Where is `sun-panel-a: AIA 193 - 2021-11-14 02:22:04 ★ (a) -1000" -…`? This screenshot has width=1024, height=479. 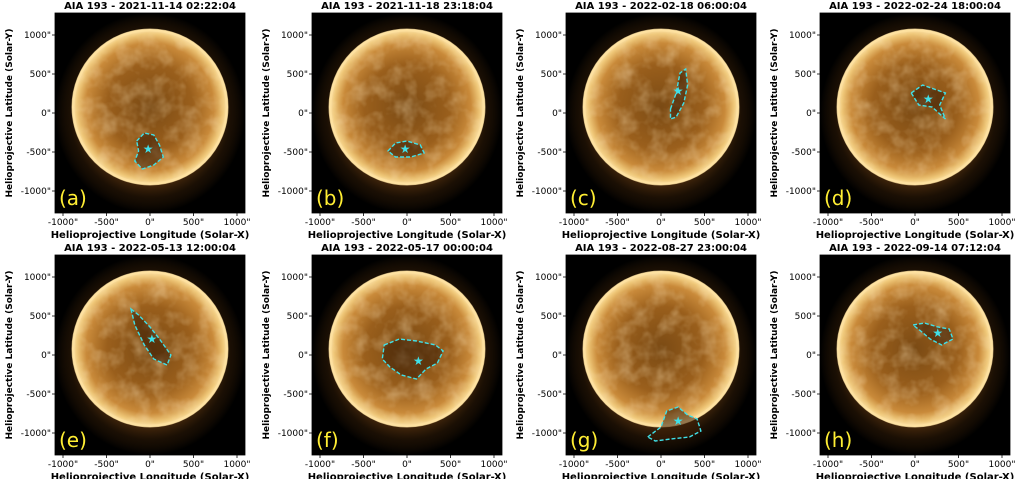
sun-panel-a: AIA 193 - 2021-11-14 02:22:04 ★ (a) -1000" -… is located at coordinates (128, 121).